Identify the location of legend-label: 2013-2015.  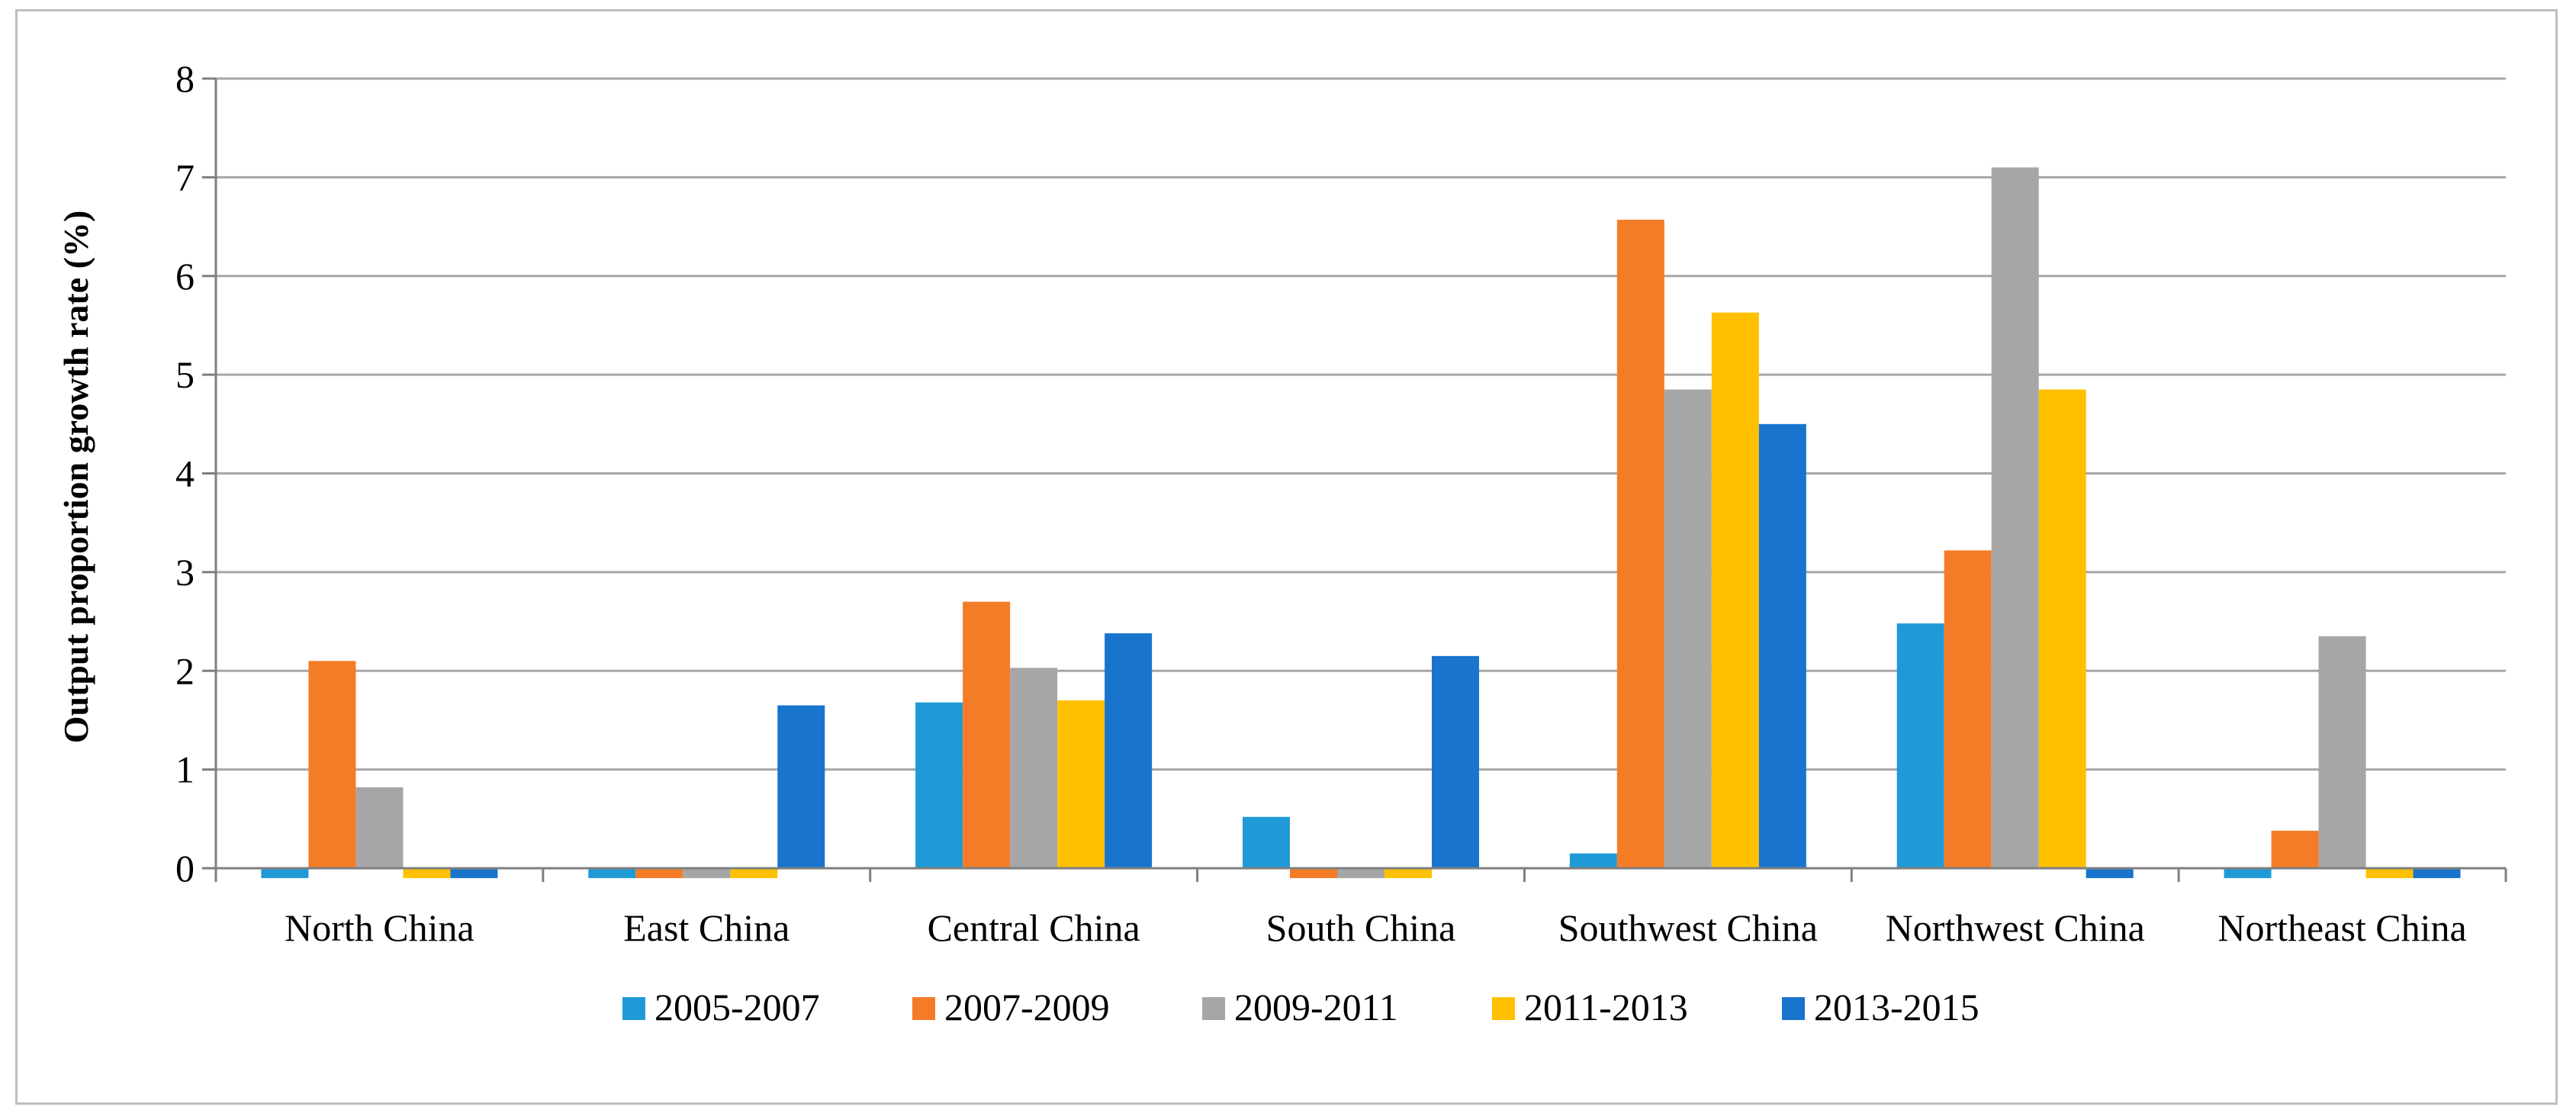
(1896, 1007).